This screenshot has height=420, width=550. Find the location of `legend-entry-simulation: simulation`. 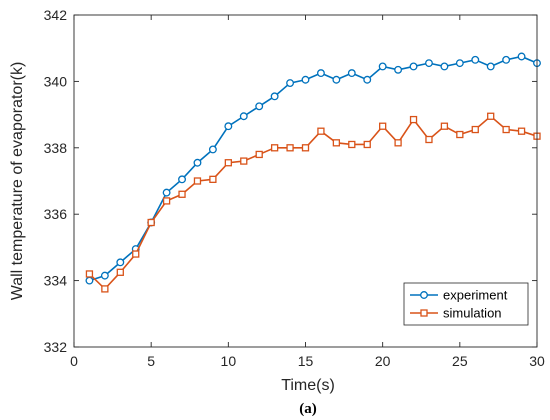

legend-entry-simulation: simulation is located at coordinates (456, 313).